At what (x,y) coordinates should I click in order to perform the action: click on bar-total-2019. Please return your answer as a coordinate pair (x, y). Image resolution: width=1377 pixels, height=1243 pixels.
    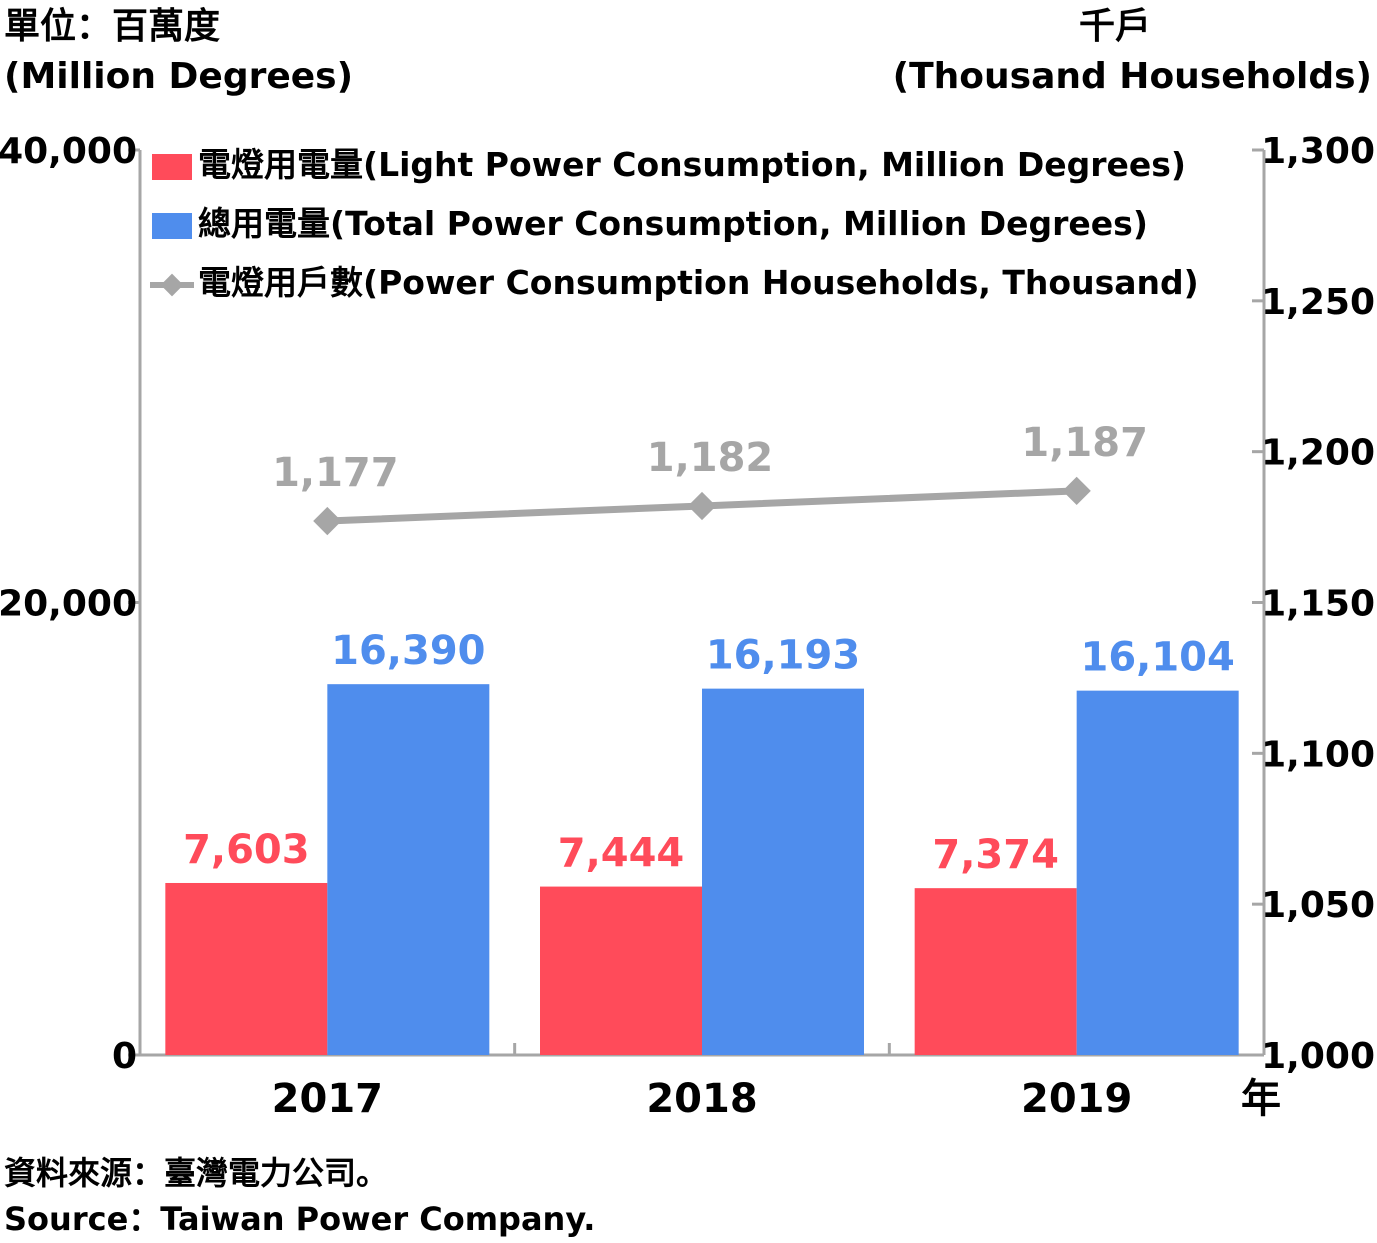
    Looking at the image, I should click on (1157, 872).